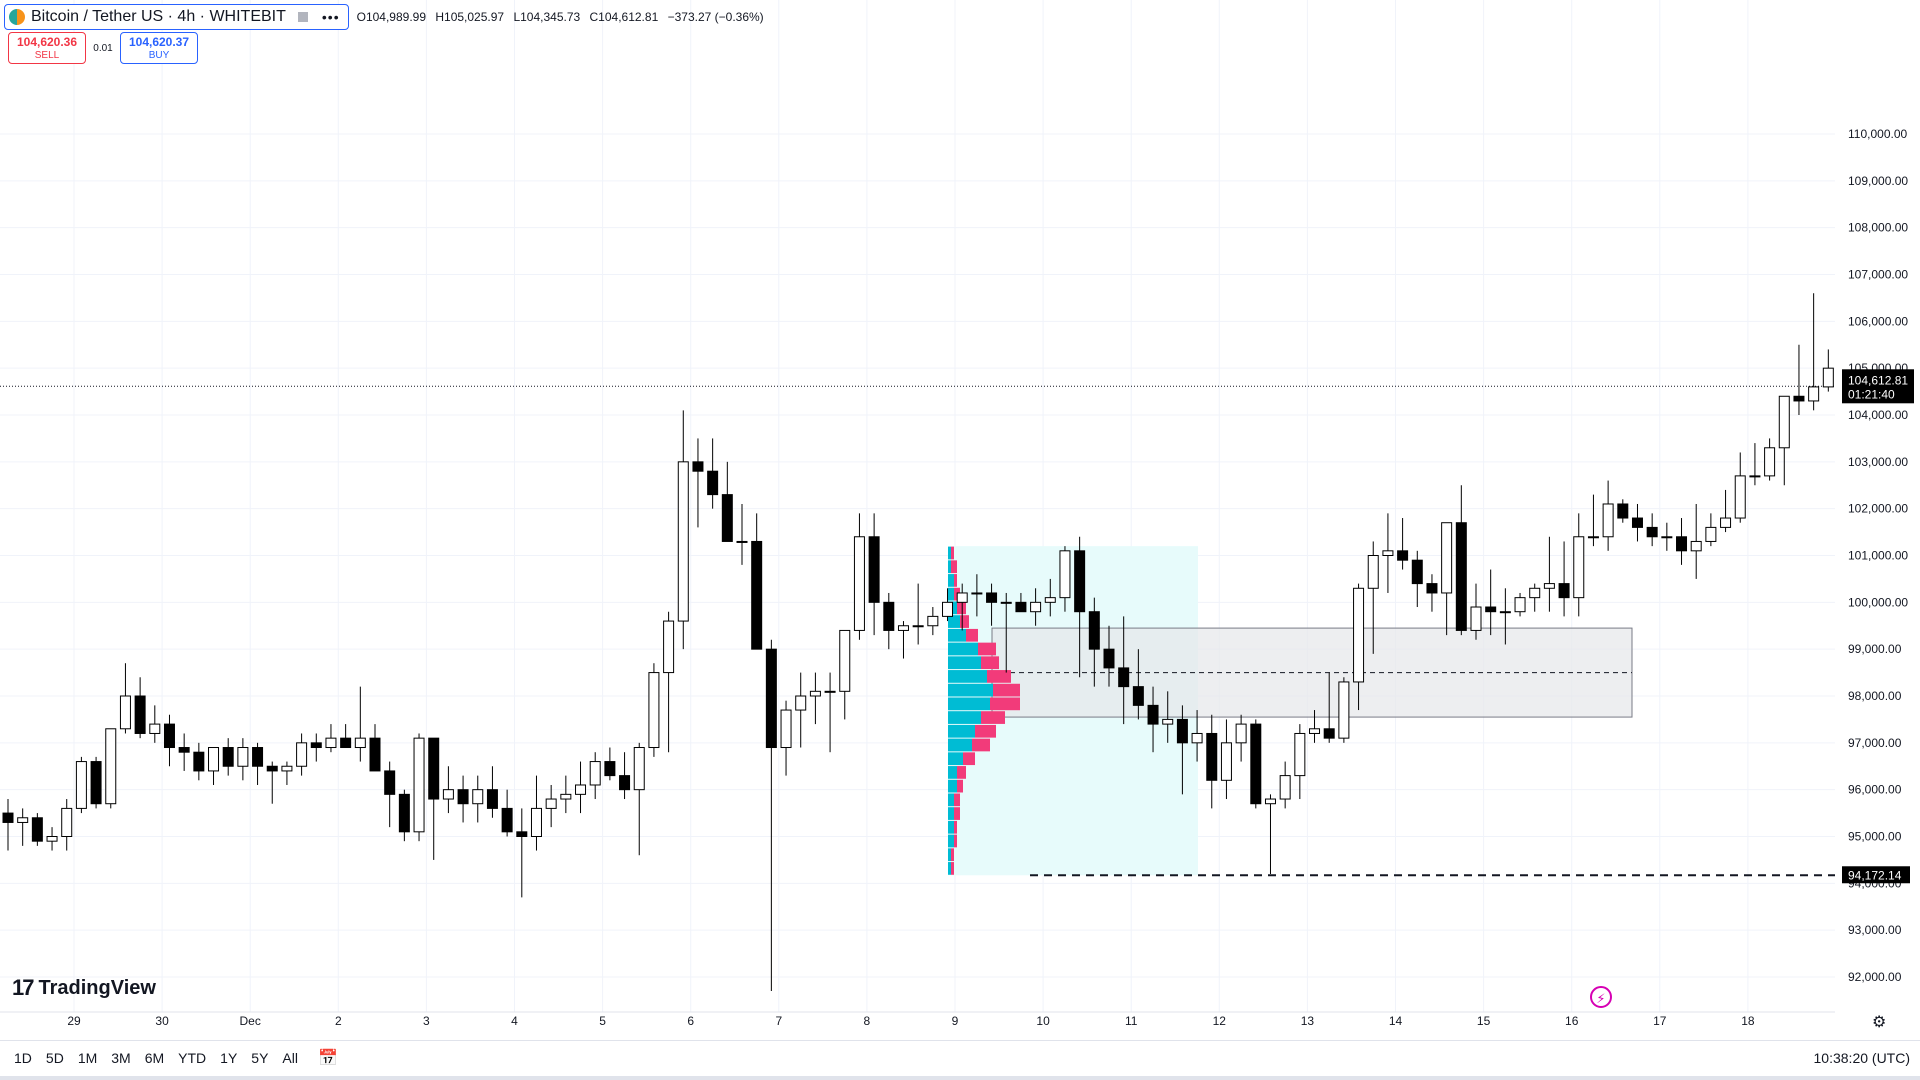 The image size is (1920, 1080). I want to click on range-button-all: All, so click(290, 1058).